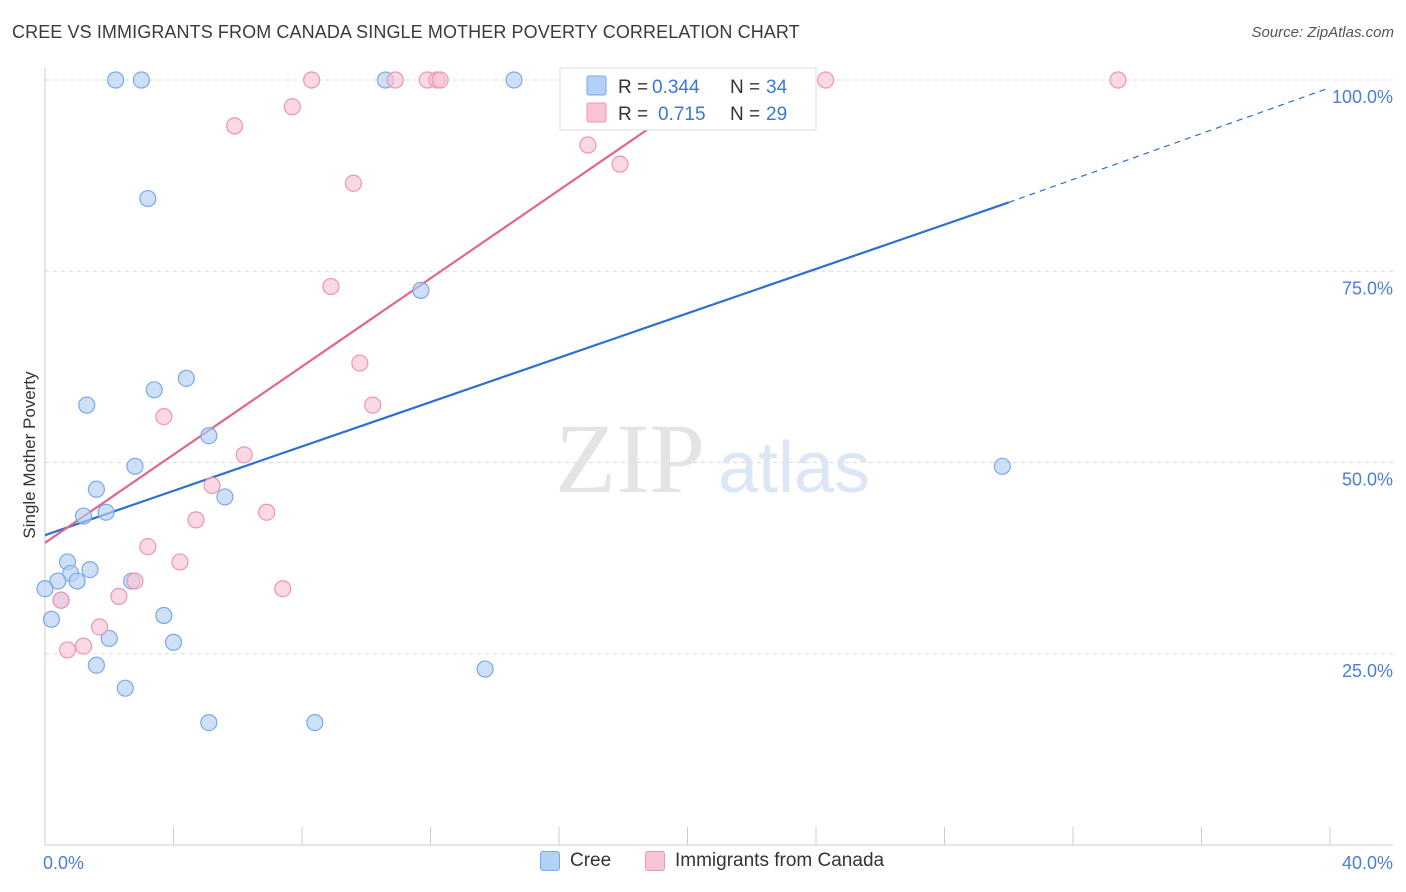  I want to click on legend-canada-swatch, so click(596, 112).